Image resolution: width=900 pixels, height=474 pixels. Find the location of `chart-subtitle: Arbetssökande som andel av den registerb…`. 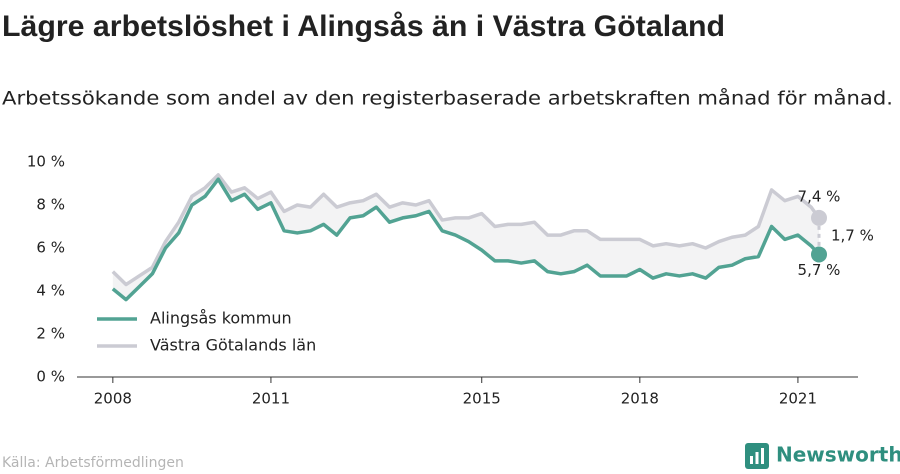

chart-subtitle: Arbetssökande som andel av den registerb… is located at coordinates (447, 98).